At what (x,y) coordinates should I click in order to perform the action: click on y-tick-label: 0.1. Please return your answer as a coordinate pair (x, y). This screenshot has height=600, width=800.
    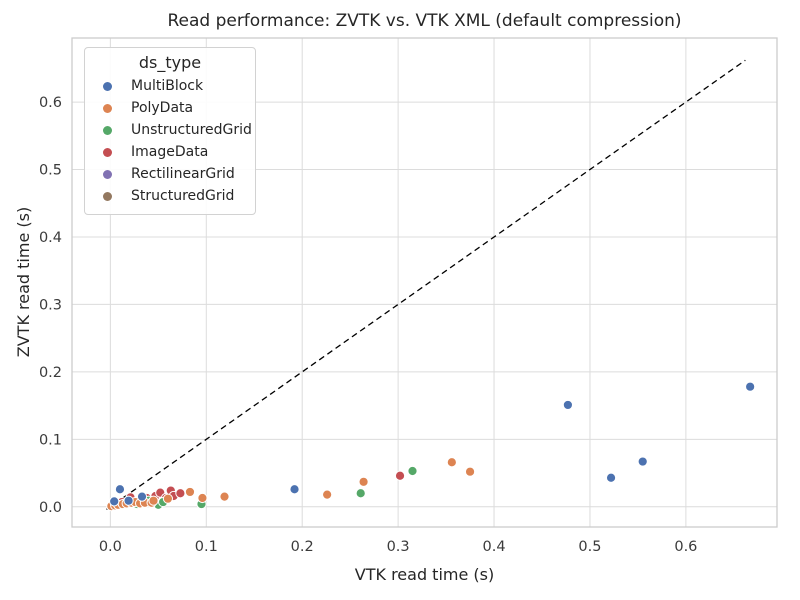
    Looking at the image, I should click on (50, 440).